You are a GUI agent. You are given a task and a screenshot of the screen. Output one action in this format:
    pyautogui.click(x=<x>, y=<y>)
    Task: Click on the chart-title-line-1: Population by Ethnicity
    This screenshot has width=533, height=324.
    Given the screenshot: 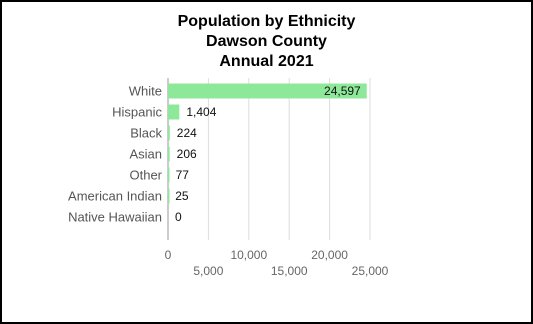 What is the action you would take?
    pyautogui.click(x=266, y=21)
    